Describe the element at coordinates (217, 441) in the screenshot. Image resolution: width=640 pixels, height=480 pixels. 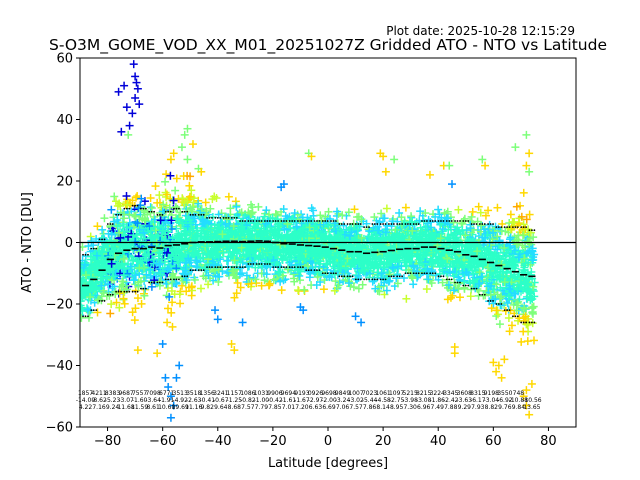
I see `x-tick-label: −40` at that location.